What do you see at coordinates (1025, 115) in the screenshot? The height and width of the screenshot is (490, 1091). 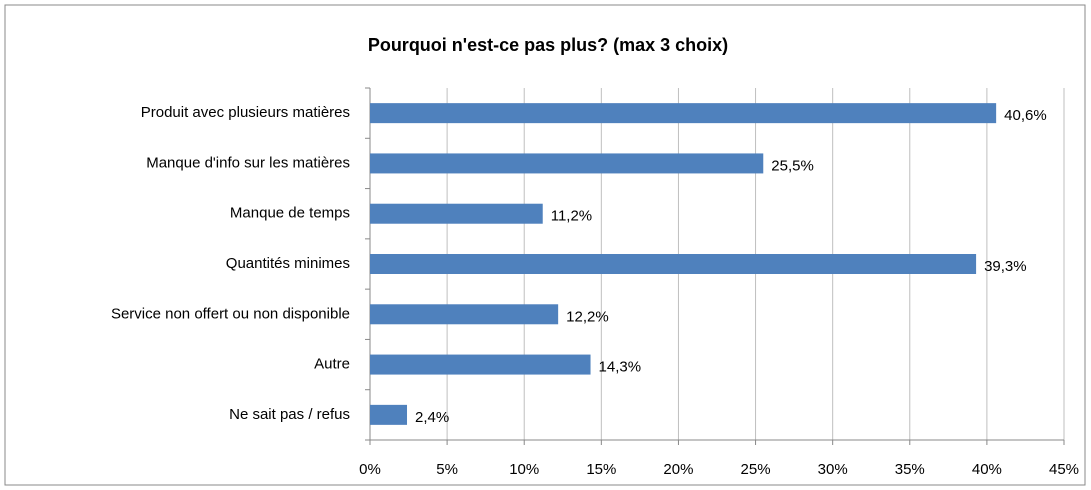 I see `value-label: 40,6%` at bounding box center [1025, 115].